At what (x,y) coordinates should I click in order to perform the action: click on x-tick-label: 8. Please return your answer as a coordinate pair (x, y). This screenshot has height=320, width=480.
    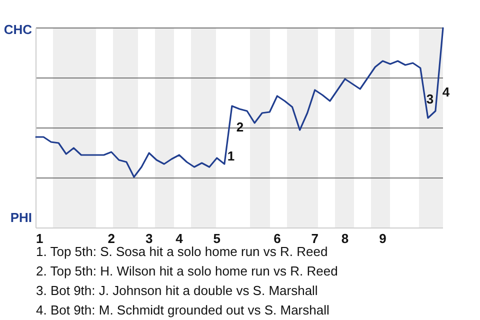
    Looking at the image, I should click on (345, 238).